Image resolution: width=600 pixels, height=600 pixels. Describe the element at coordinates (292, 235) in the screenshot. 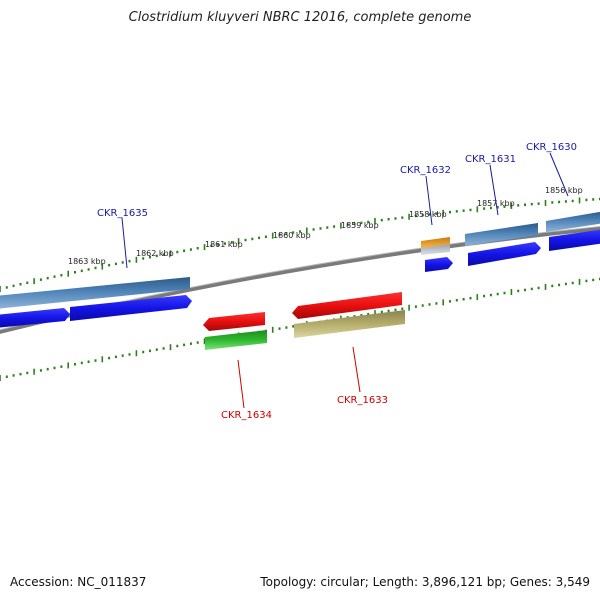

I see `tick-label-1860: 1860 kbp` at that location.